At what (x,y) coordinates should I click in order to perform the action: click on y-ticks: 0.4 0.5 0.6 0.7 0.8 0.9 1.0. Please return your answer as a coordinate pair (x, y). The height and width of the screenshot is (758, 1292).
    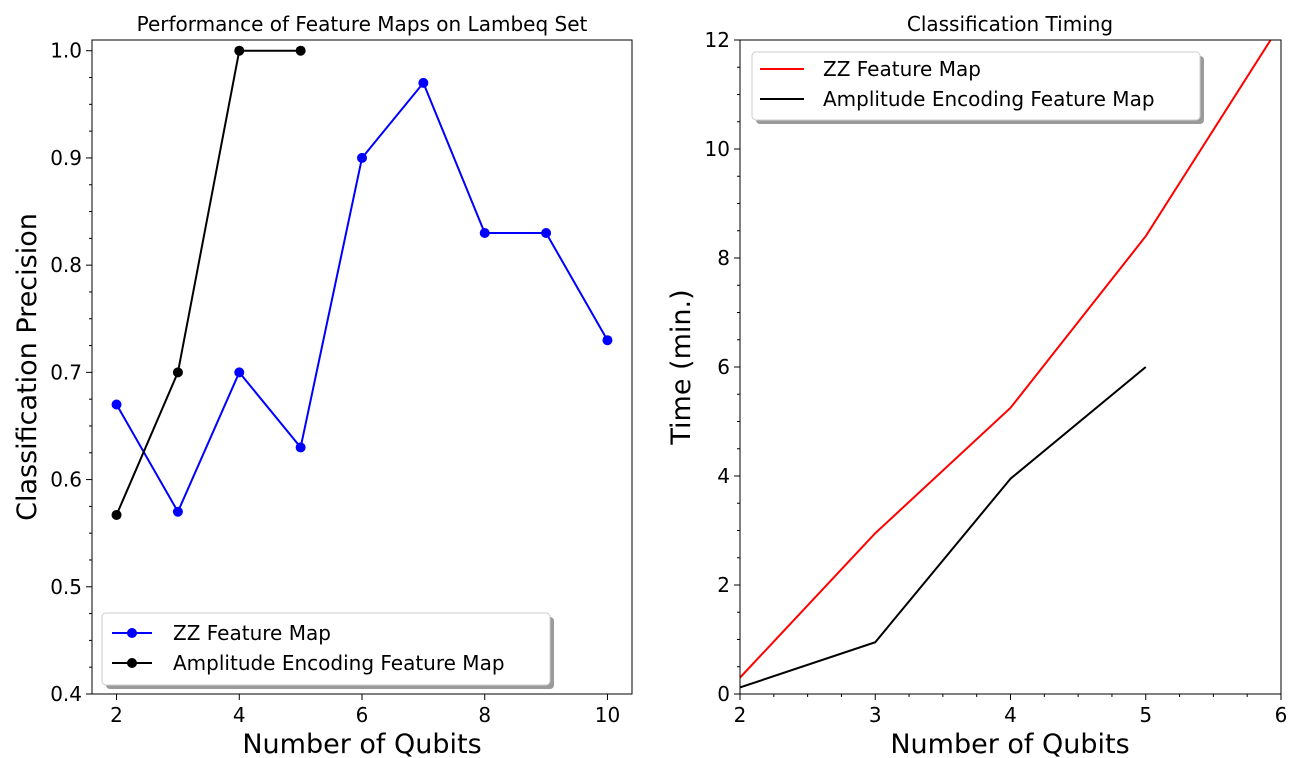
    Looking at the image, I should click on (71, 372).